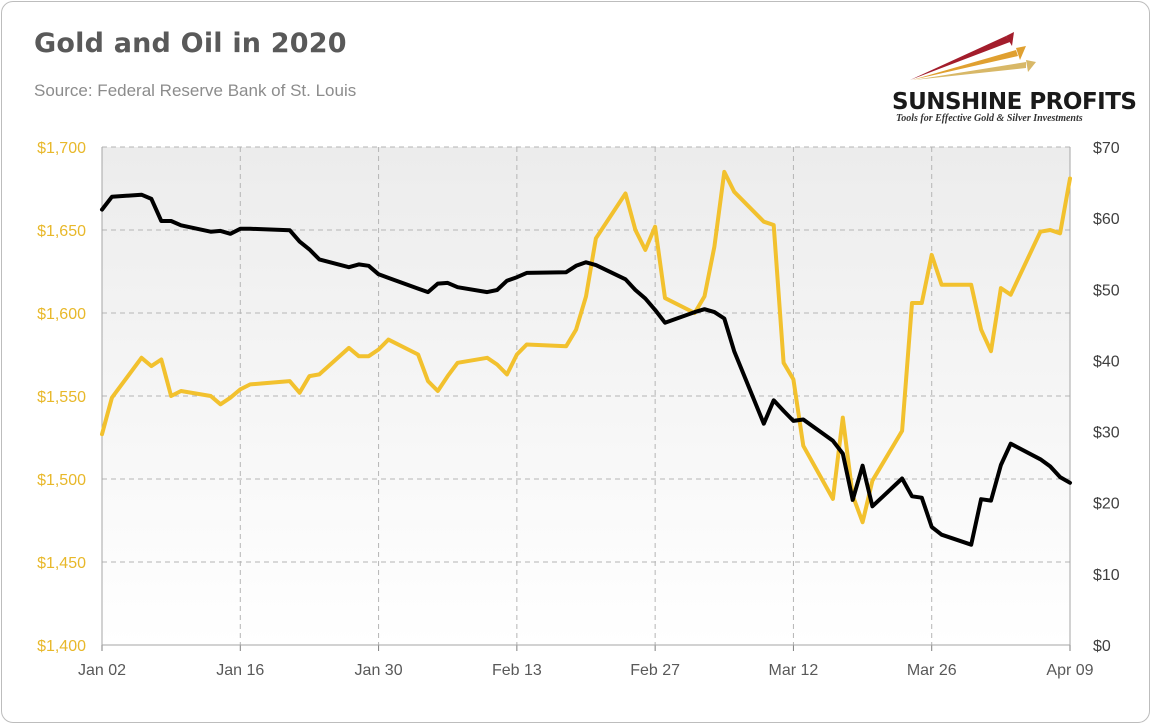 This screenshot has height=726, width=1153. What do you see at coordinates (190, 43) in the screenshot?
I see `chart-title: Gold and Oil in 2020` at bounding box center [190, 43].